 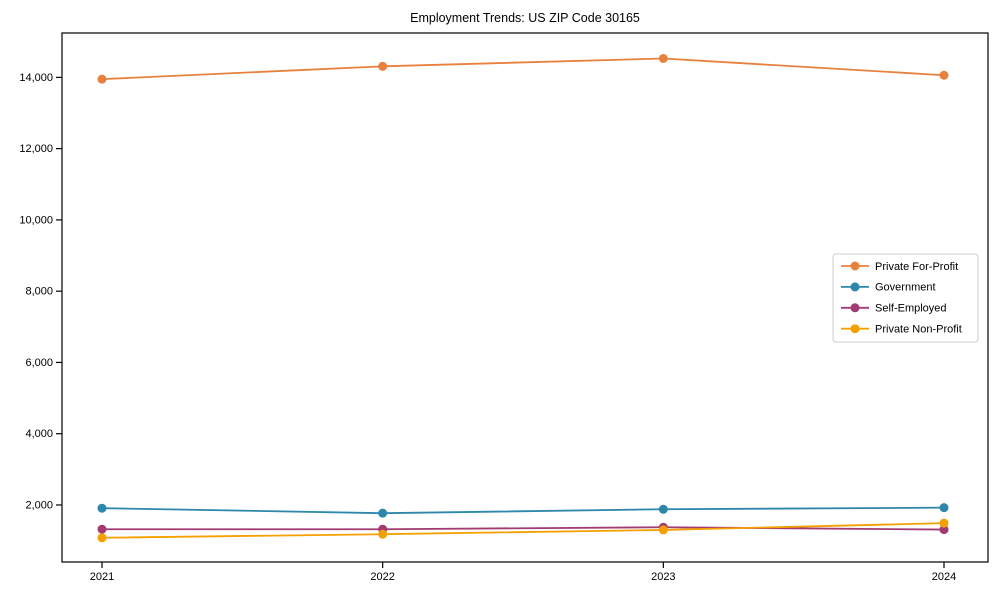 What do you see at coordinates (905, 298) in the screenshot?
I see `legend-box` at bounding box center [905, 298].